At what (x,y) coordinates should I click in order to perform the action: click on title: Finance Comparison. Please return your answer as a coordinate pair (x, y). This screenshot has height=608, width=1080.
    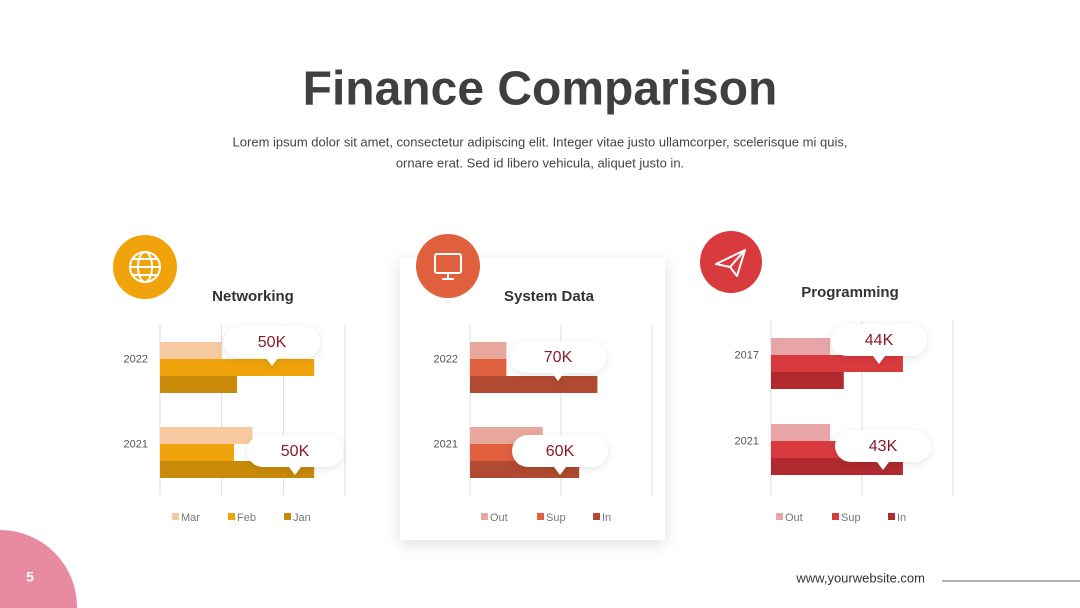
    Looking at the image, I should click on (540, 89).